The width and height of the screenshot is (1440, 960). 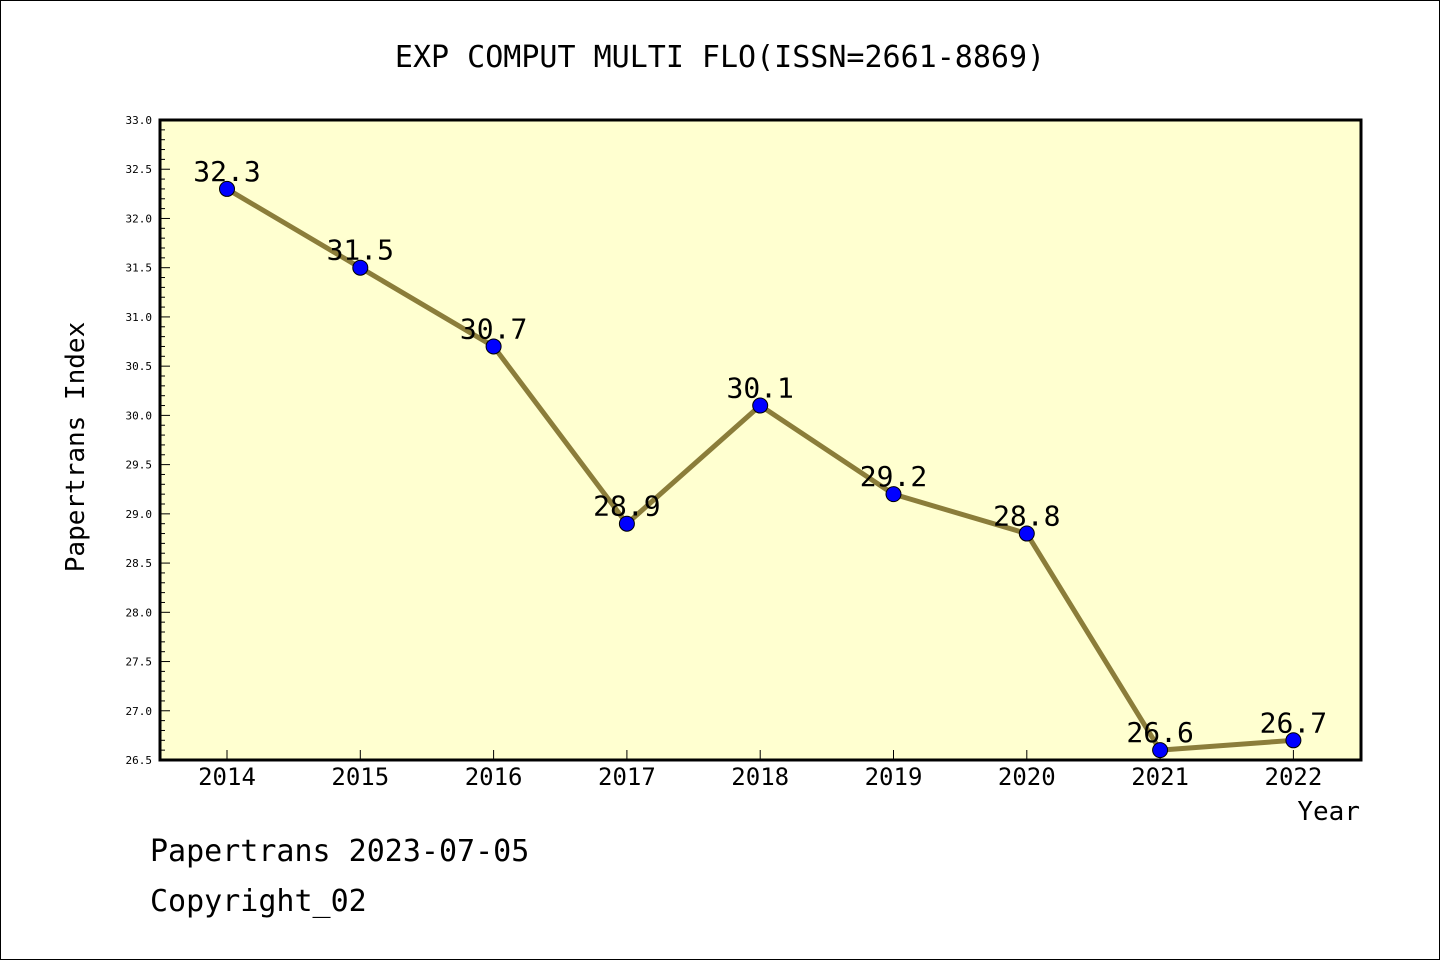 What do you see at coordinates (360, 250) in the screenshot?
I see `data-label: 31.5` at bounding box center [360, 250].